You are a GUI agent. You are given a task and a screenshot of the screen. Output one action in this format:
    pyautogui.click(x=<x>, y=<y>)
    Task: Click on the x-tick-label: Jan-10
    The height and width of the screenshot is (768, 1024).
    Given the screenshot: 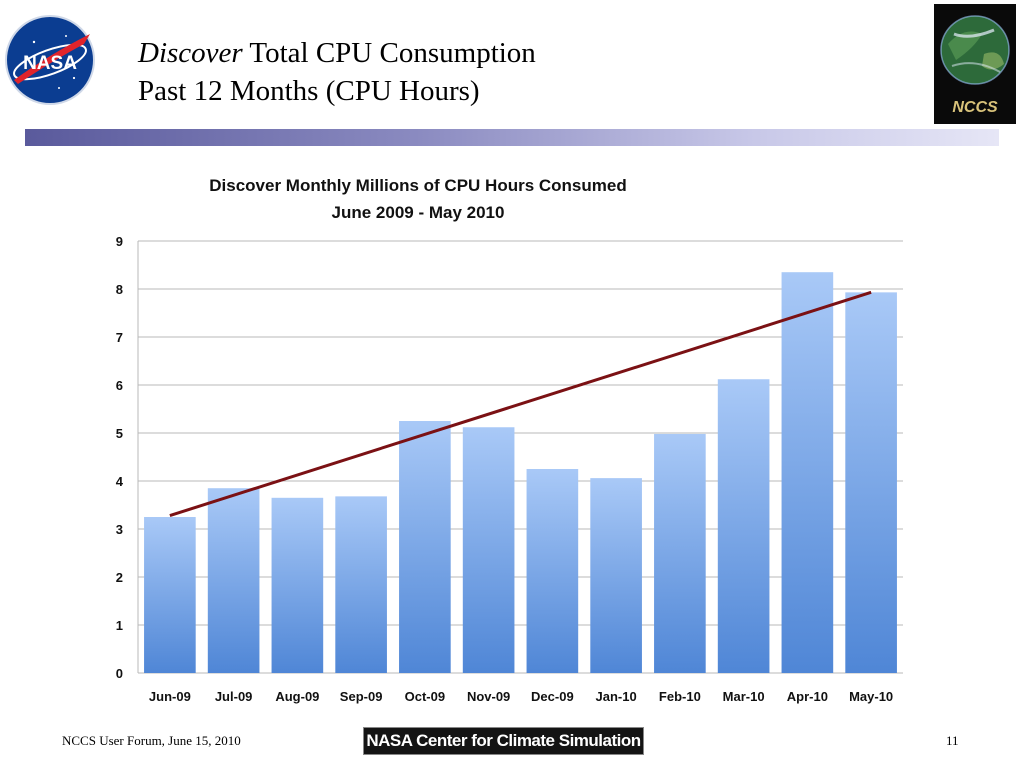 What is the action you would take?
    pyautogui.click(x=616, y=696)
    